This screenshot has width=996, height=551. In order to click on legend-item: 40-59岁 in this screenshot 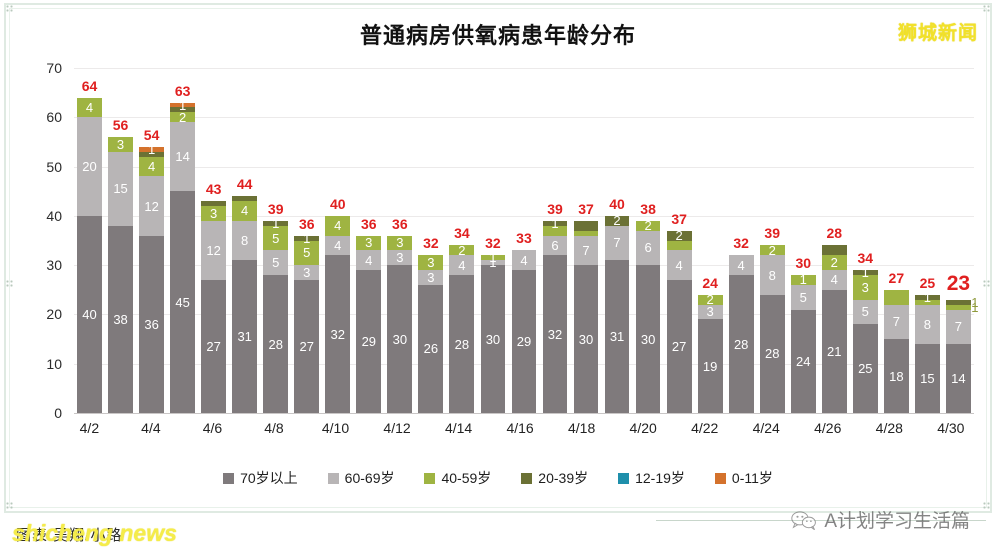, I will do `click(457, 478)`.